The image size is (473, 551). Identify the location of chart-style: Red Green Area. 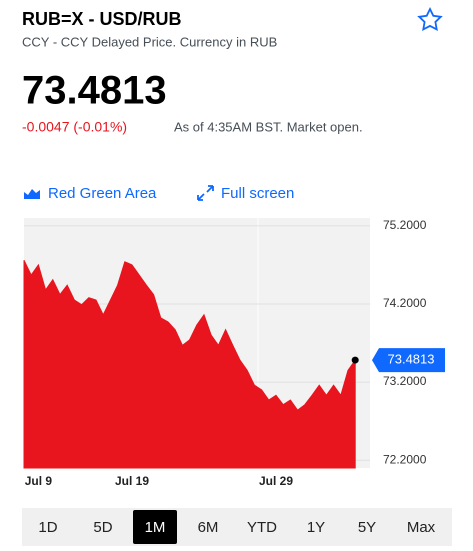
(102, 193).